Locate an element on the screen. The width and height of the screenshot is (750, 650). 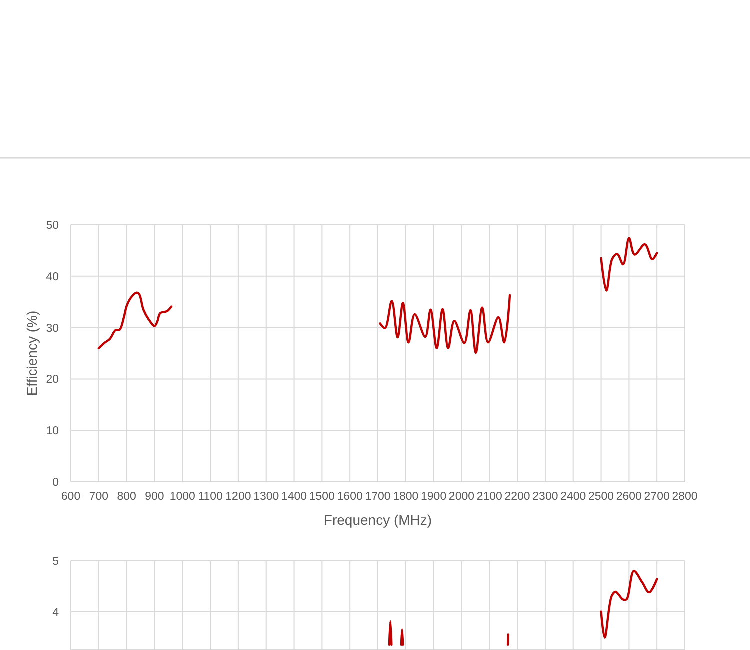
x-tick-label: 2700 is located at coordinates (657, 497).